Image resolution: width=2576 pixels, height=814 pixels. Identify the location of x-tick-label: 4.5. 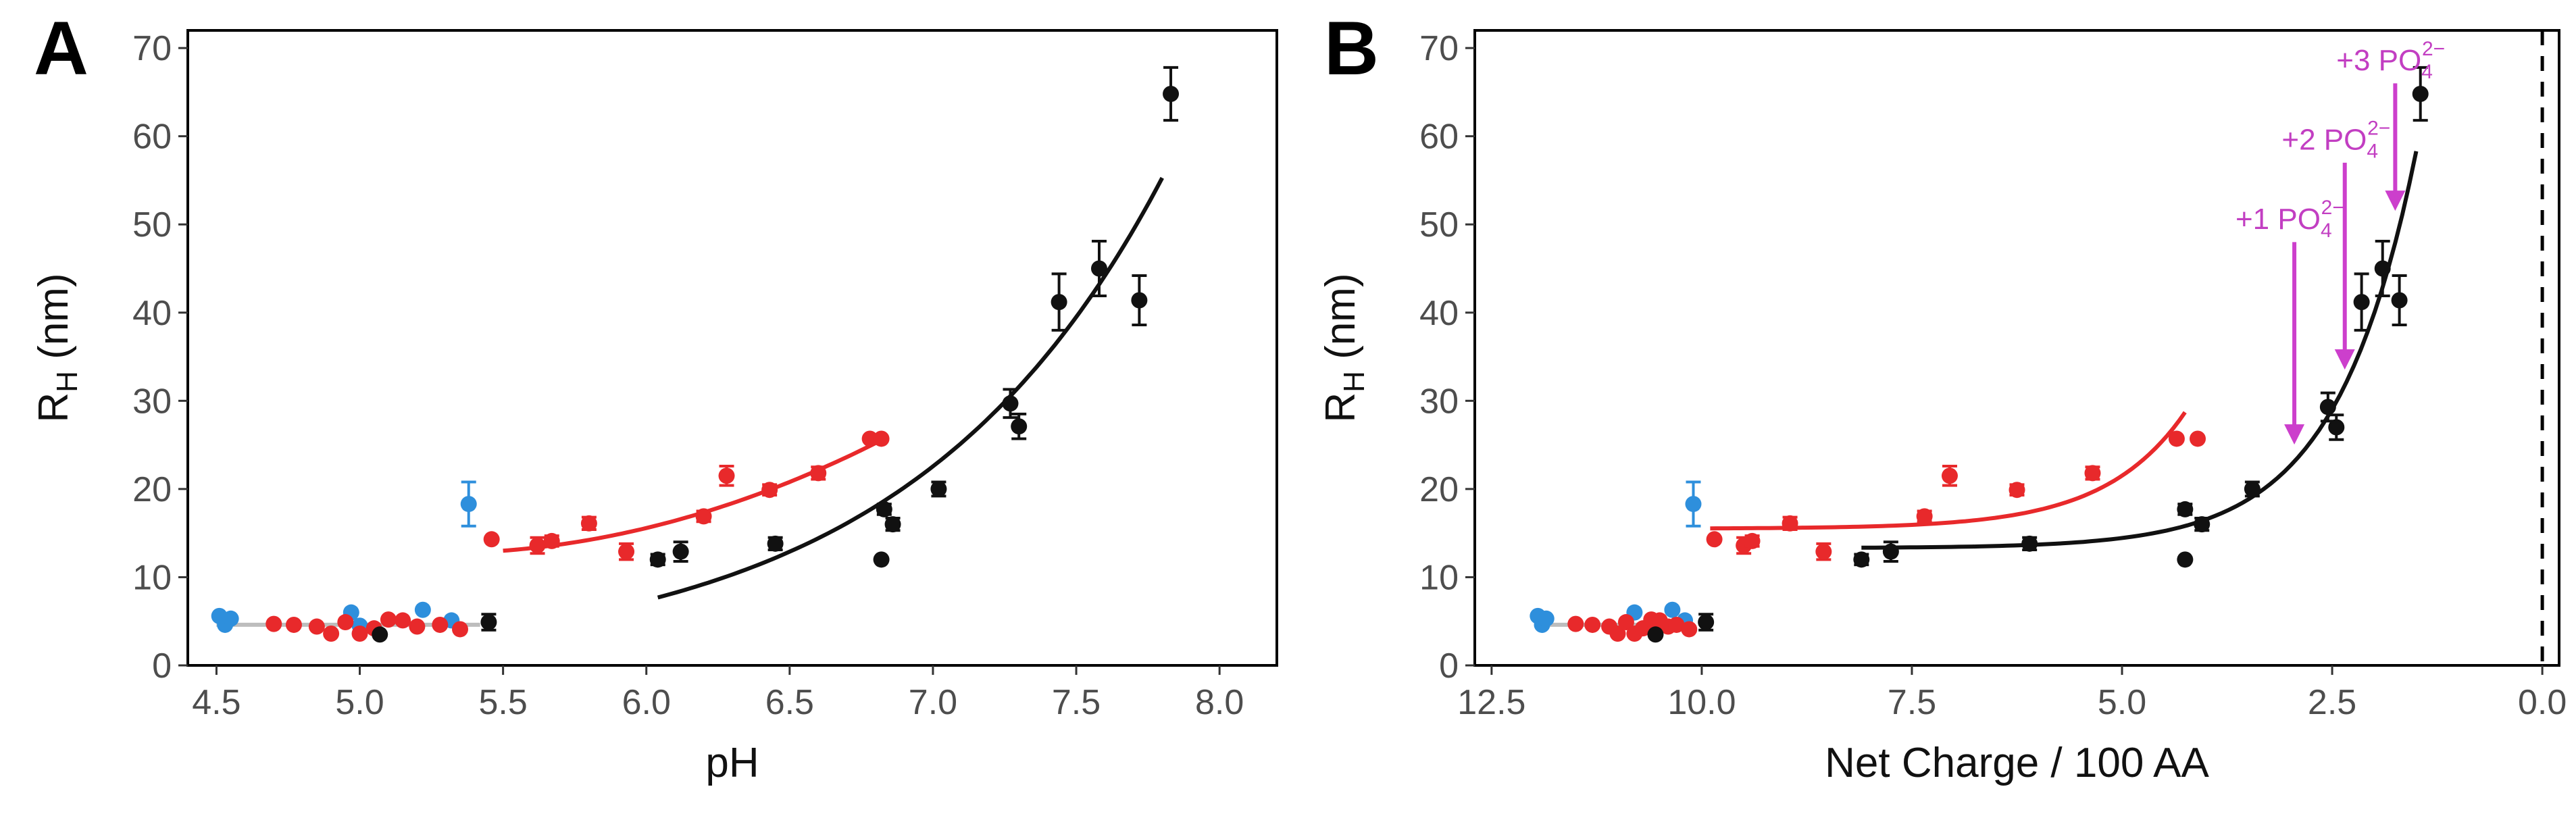
(216, 703).